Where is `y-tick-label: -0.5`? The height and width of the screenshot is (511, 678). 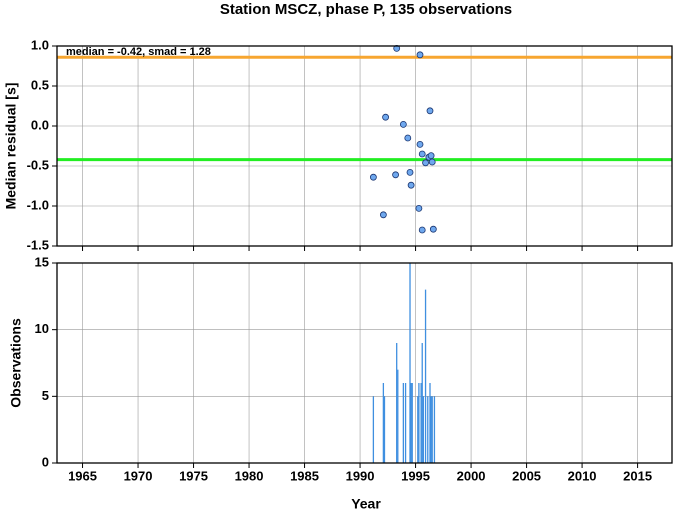
y-tick-label: -0.5 is located at coordinates (38, 164).